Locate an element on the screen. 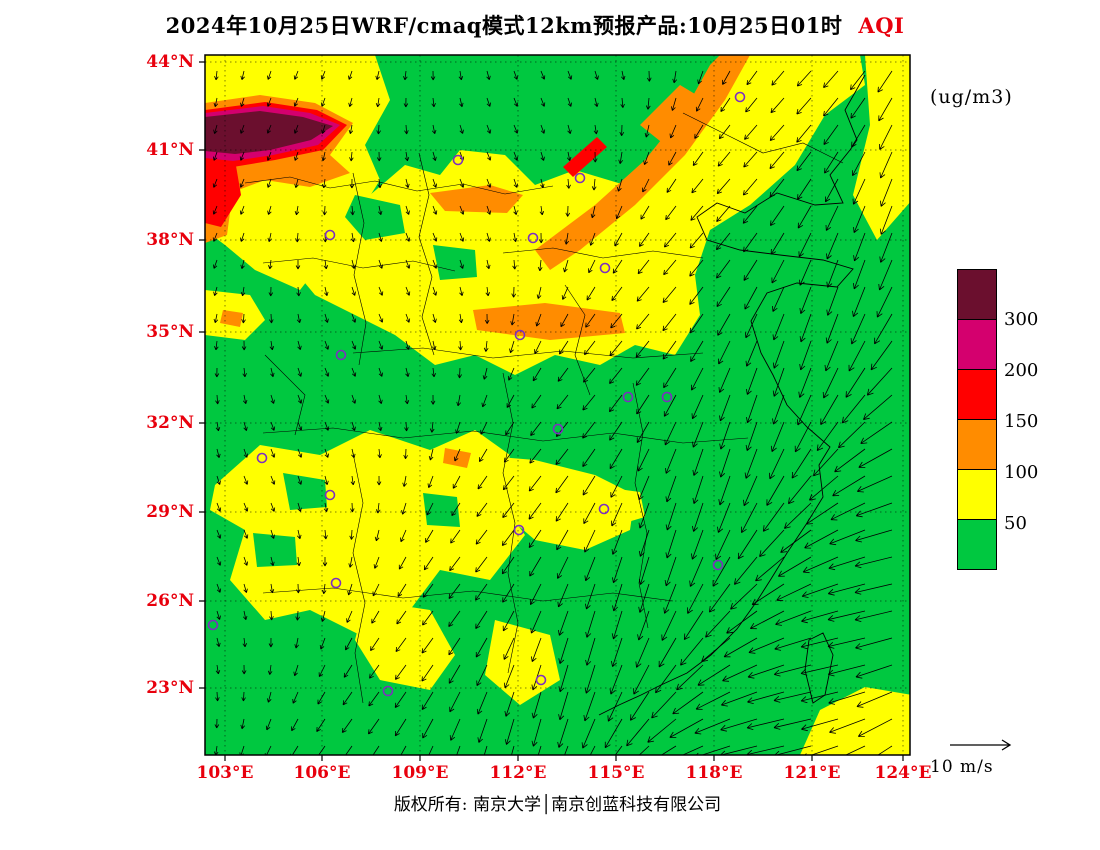 The height and width of the screenshot is (850, 1100). lon-tick-label: 109°E is located at coordinates (420, 773).